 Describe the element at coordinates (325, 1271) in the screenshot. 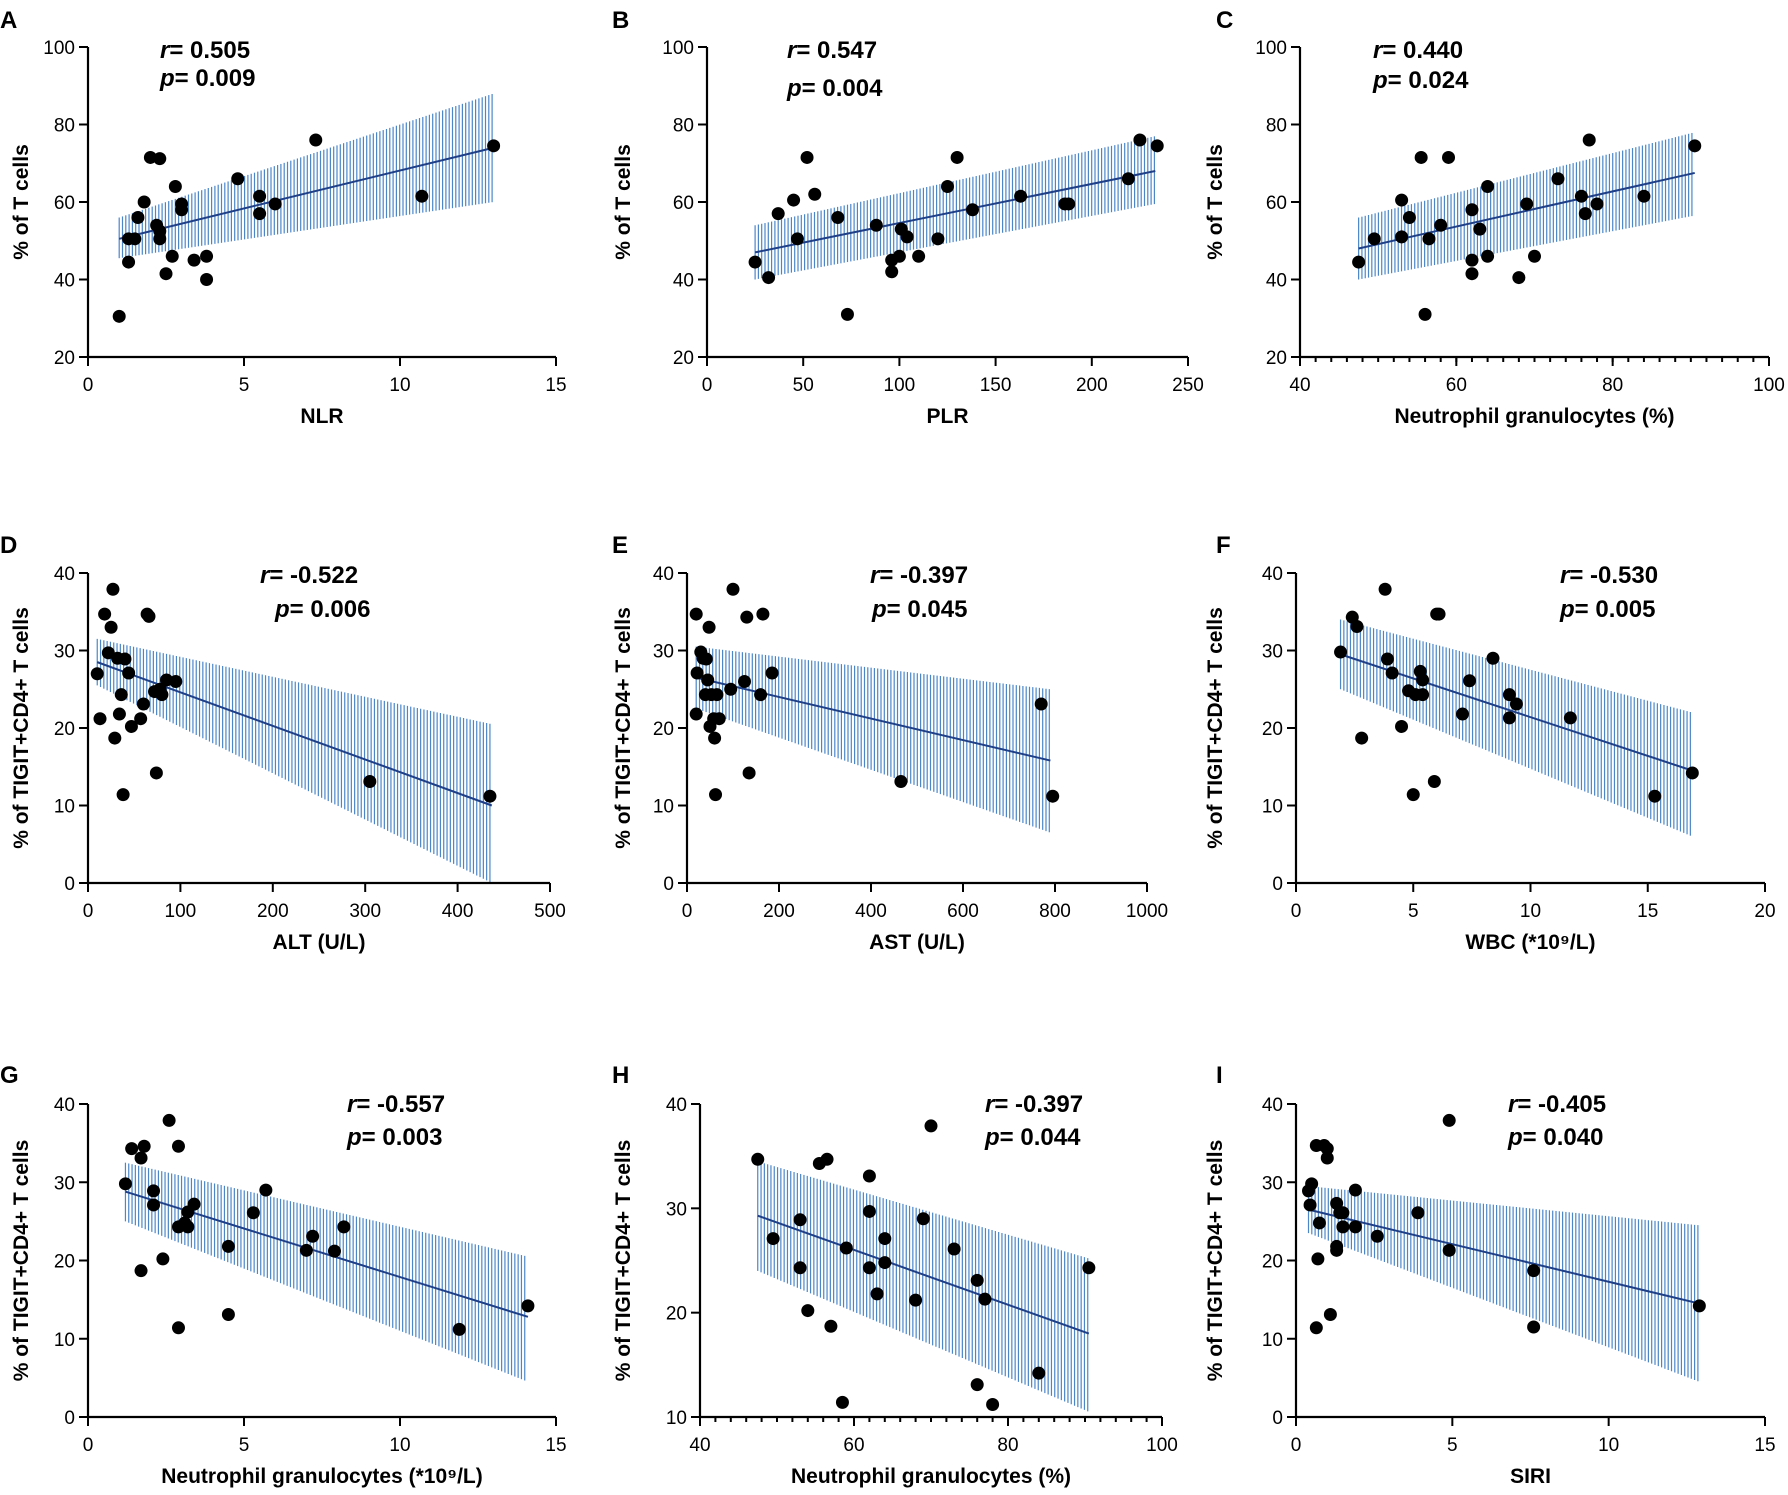

I see `confidence-band` at that location.